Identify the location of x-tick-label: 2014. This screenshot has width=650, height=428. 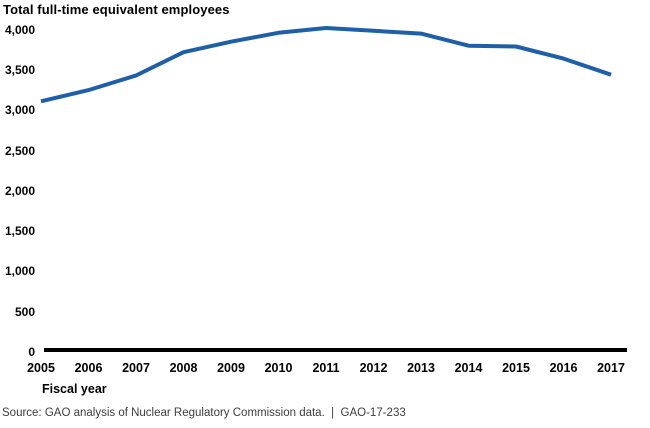
(468, 368).